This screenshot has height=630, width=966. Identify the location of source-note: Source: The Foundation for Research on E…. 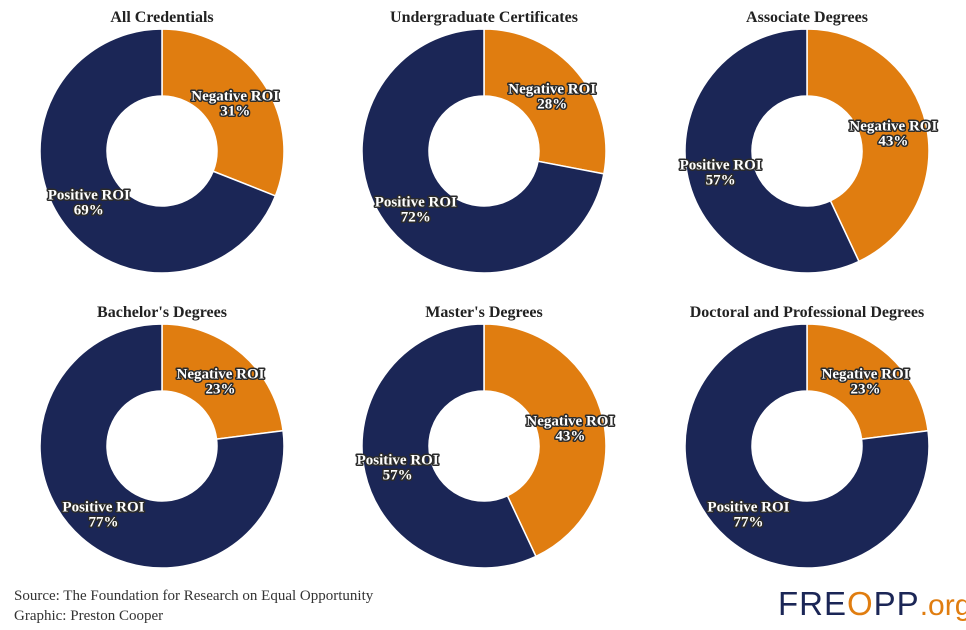
(193, 606).